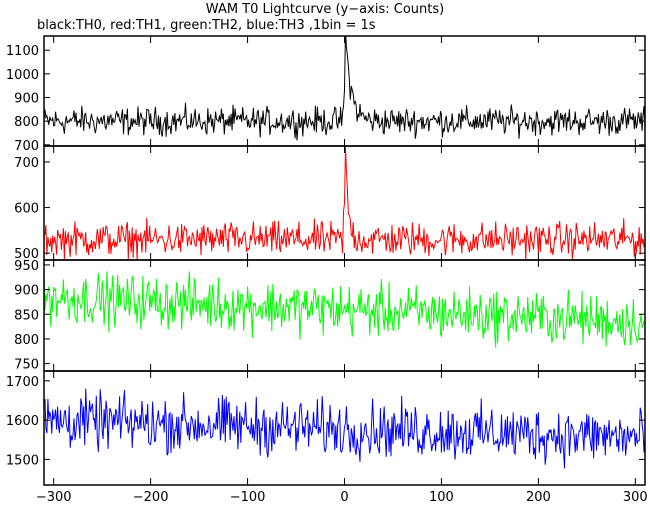  What do you see at coordinates (344, 497) in the screenshot?
I see `x-tick-label: 0` at bounding box center [344, 497].